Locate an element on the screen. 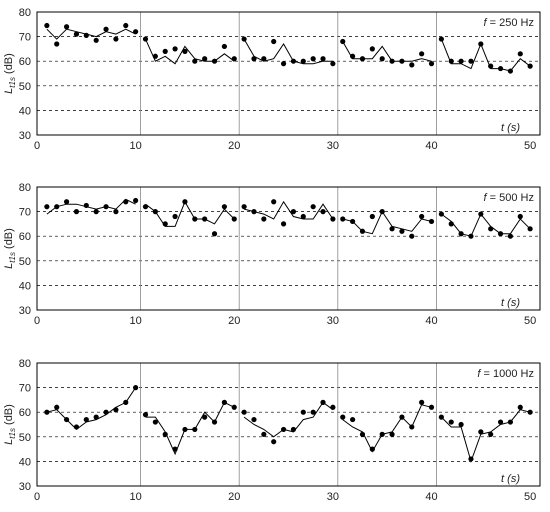  y-tick-label: 50 is located at coordinates (25, 262).